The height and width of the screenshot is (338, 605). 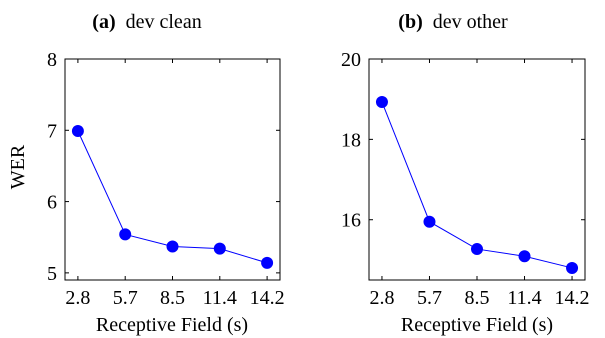 I want to click on chart-title-prefix: (a), so click(x=103, y=22).